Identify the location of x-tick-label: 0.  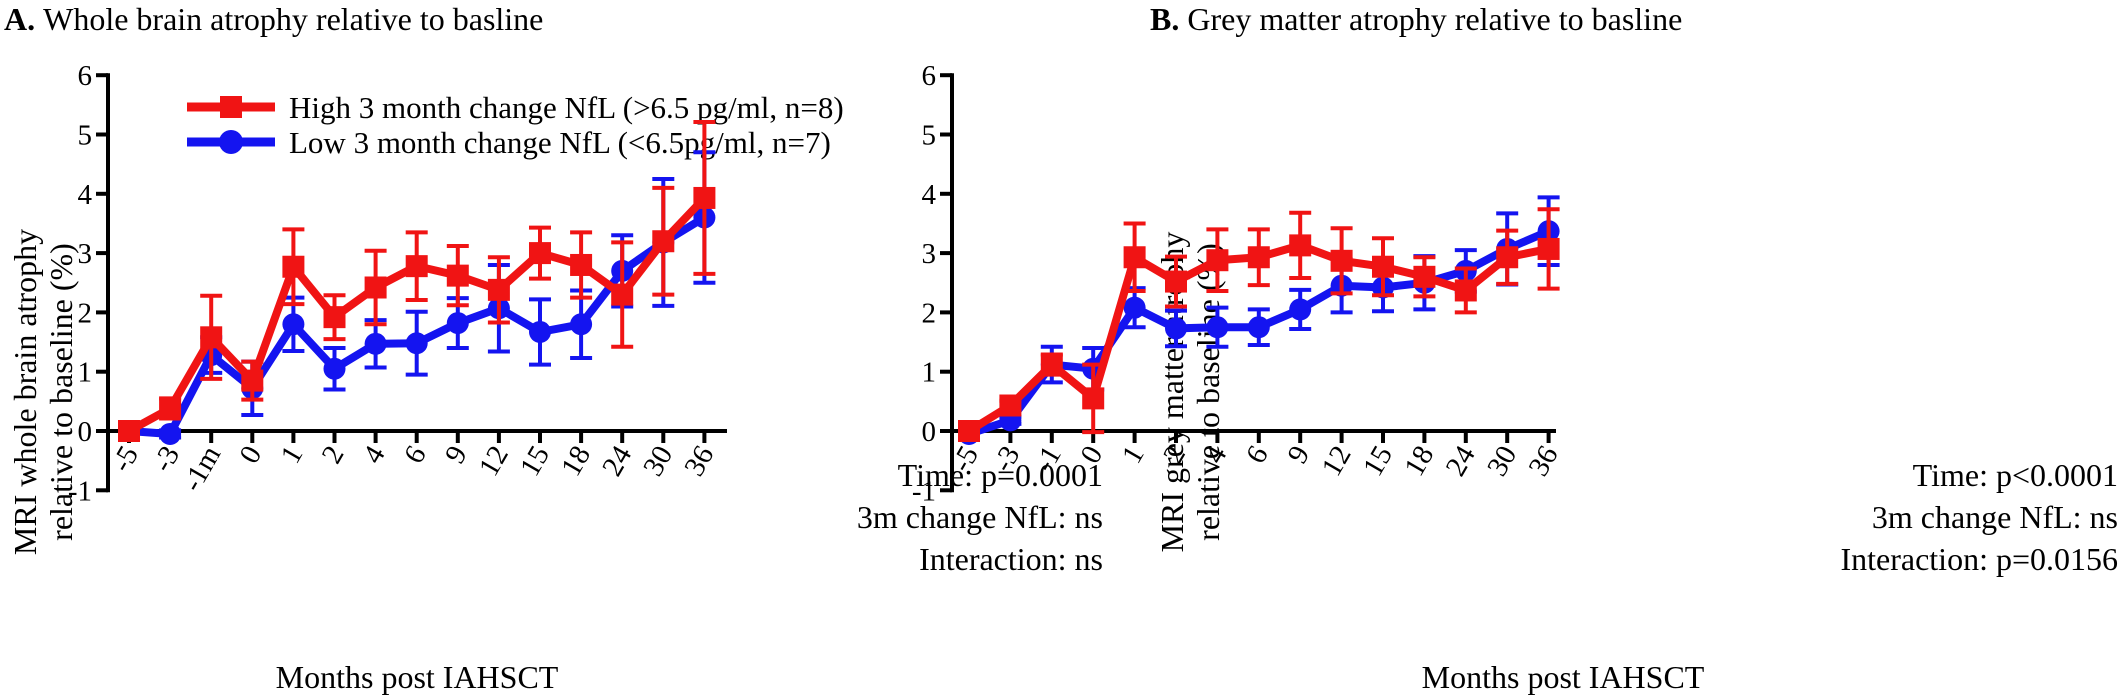
(250, 455).